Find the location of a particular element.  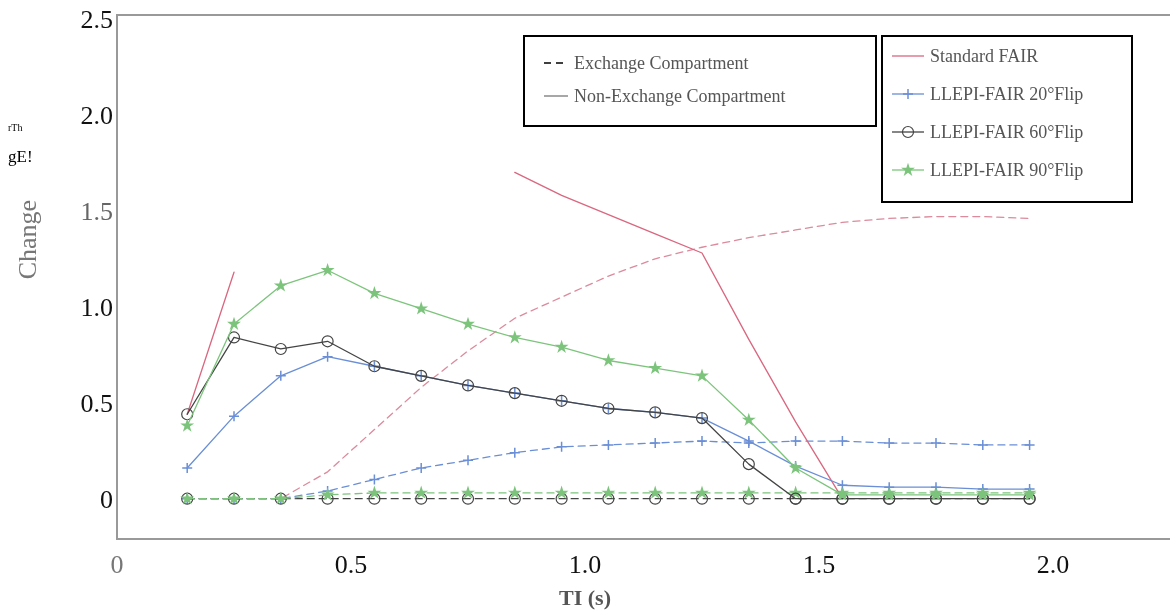

x-tick-label: 2.0 is located at coordinates (1053, 564).